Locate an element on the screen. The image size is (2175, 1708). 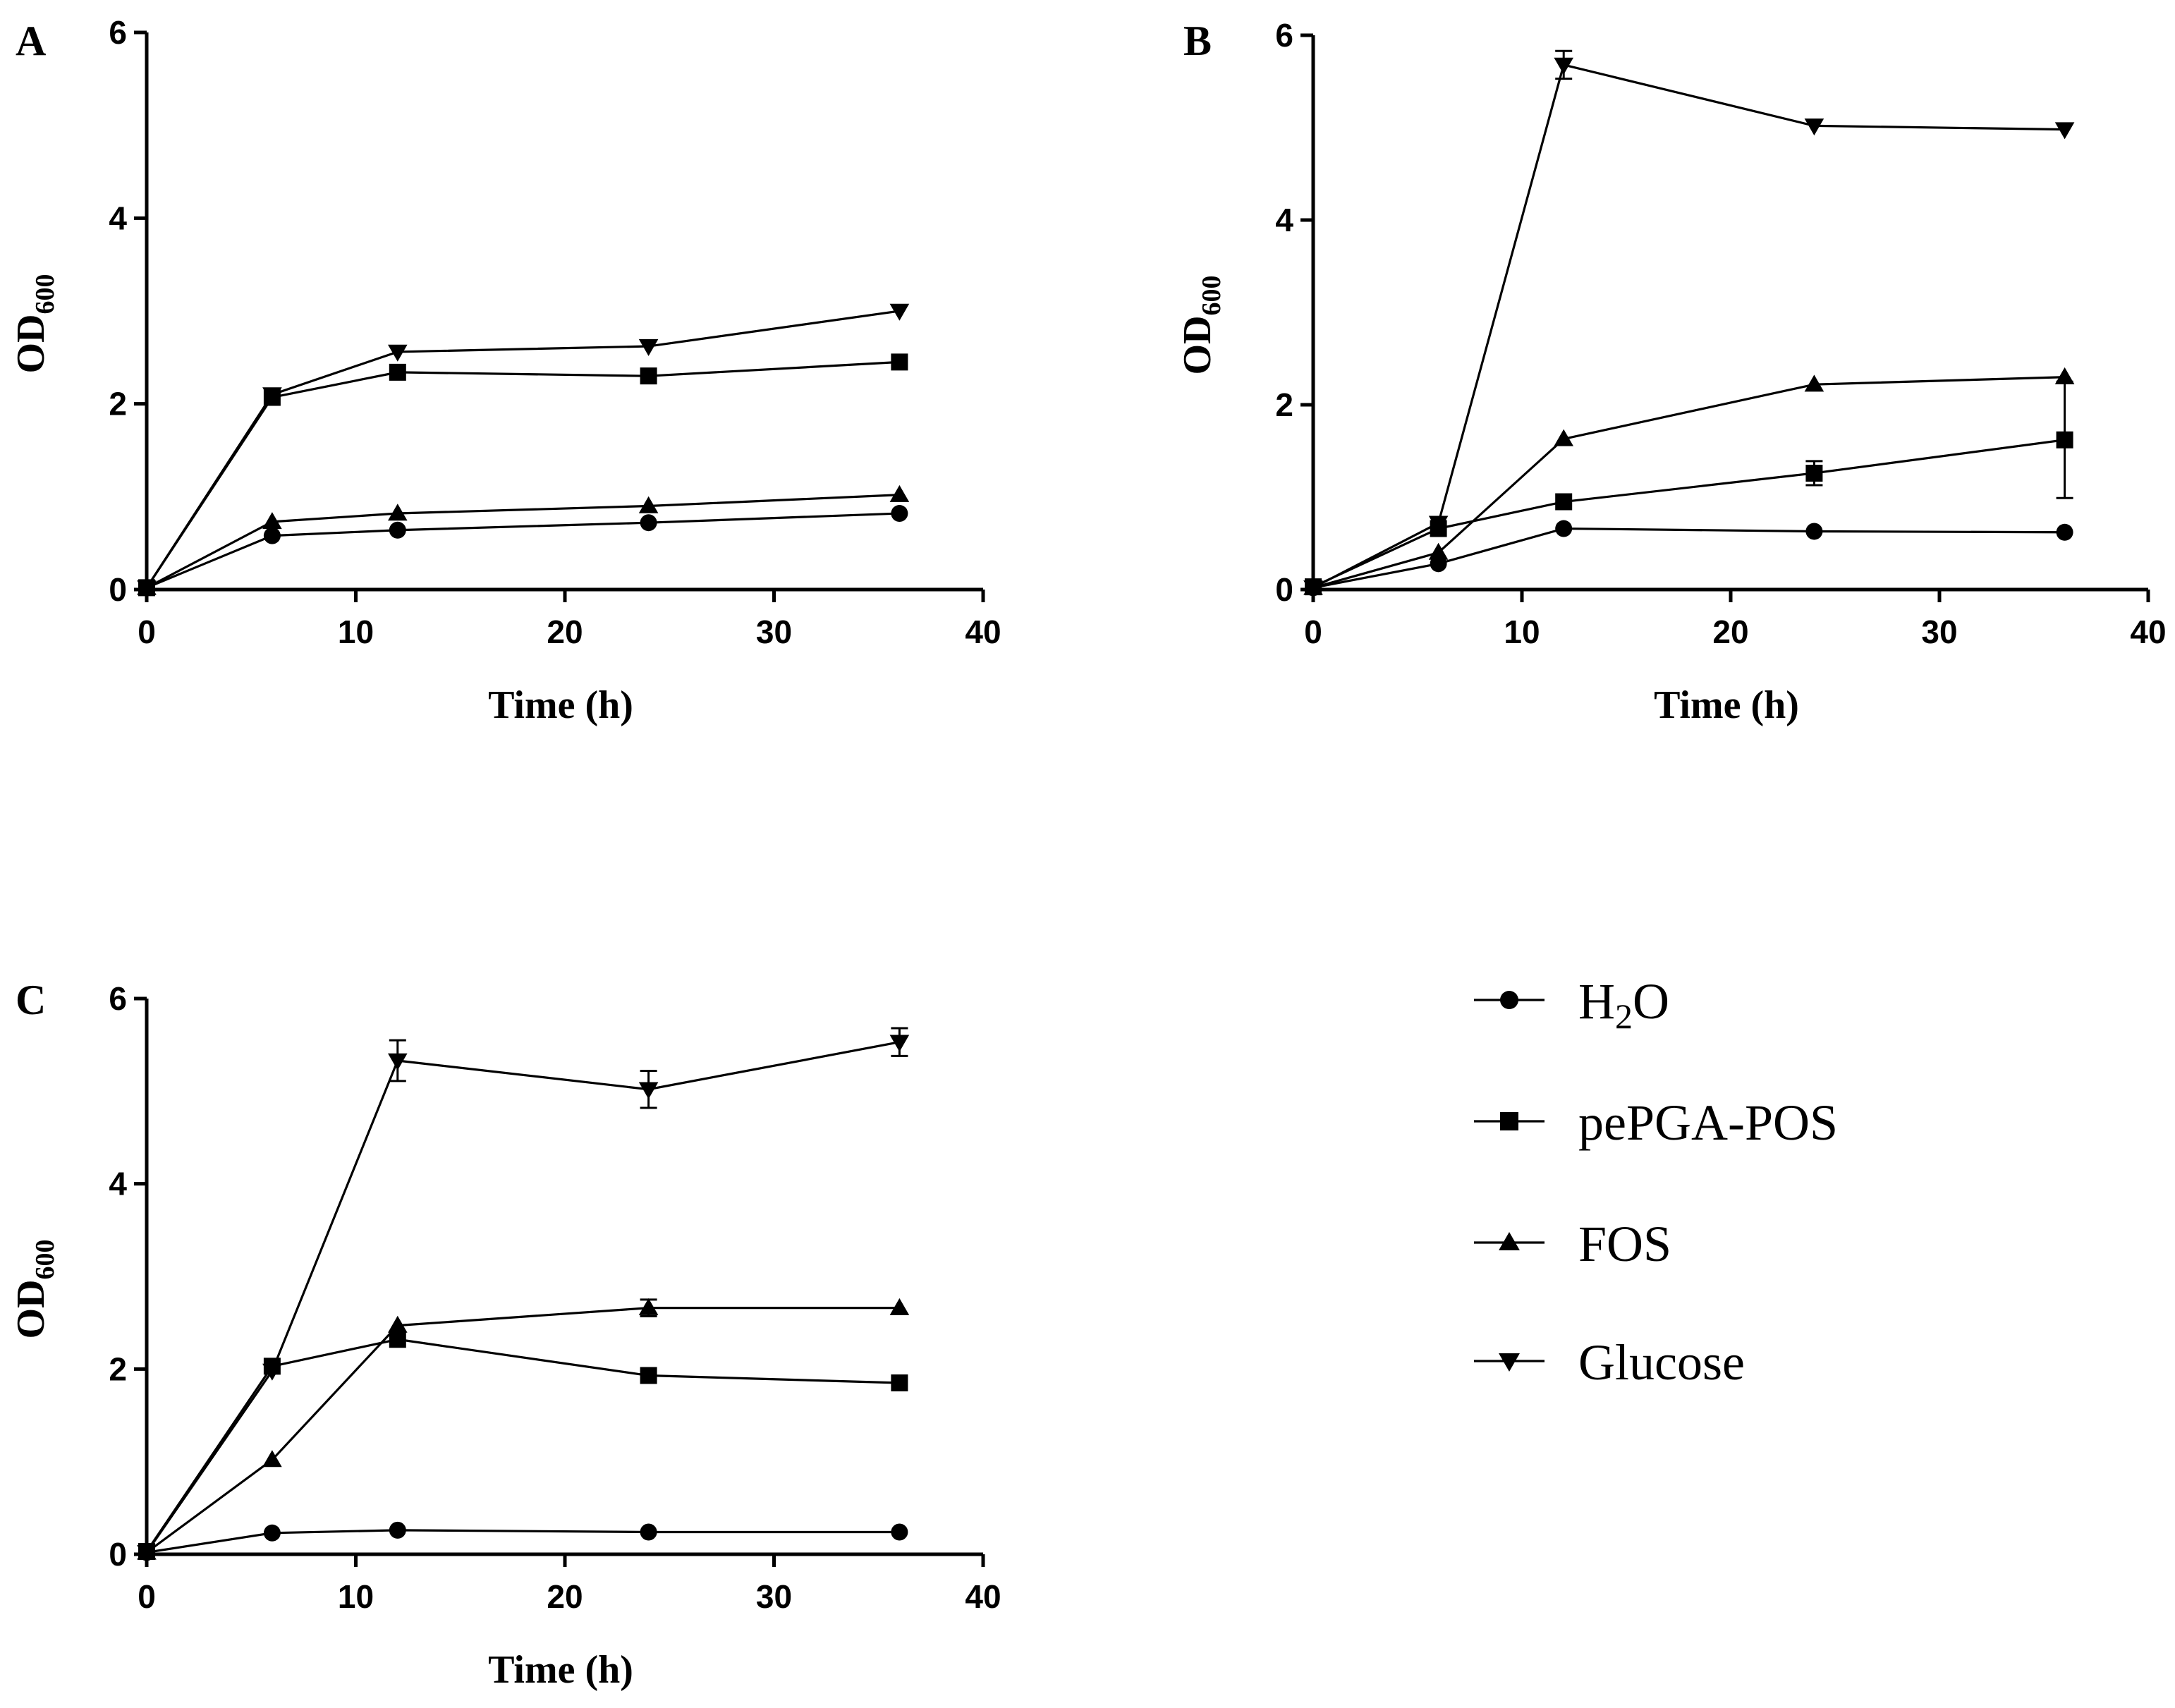
legend-label: pePGA-POS is located at coordinates (1708, 1122).